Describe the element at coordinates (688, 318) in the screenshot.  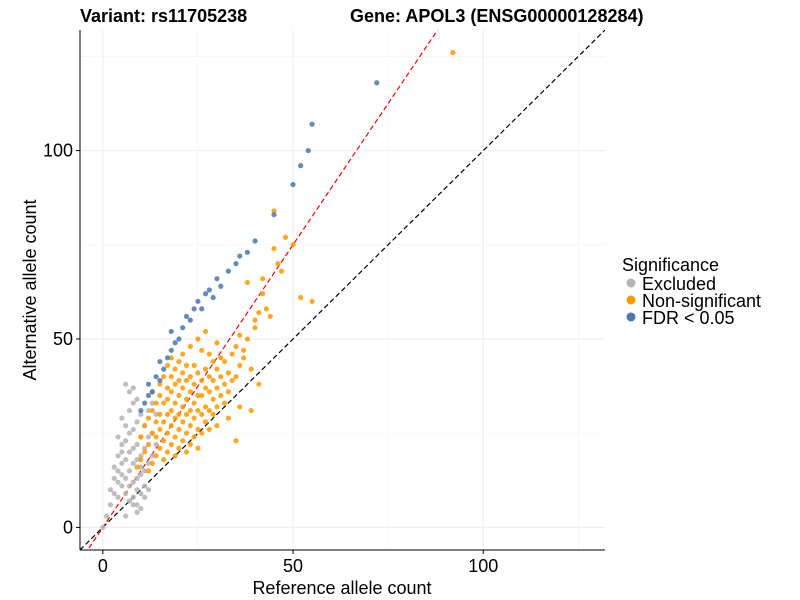
I see `legend-label-fdr: FDR < 0.05` at that location.